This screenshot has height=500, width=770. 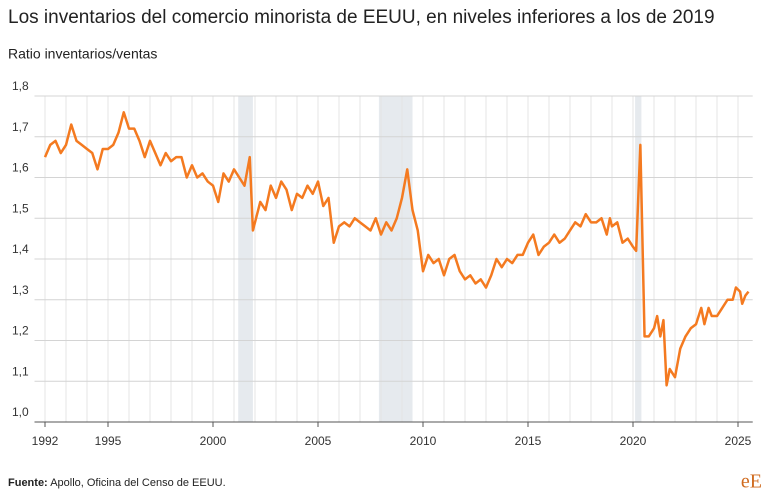 What do you see at coordinates (213, 441) in the screenshot?
I see `x-tick-label: 2000` at bounding box center [213, 441].